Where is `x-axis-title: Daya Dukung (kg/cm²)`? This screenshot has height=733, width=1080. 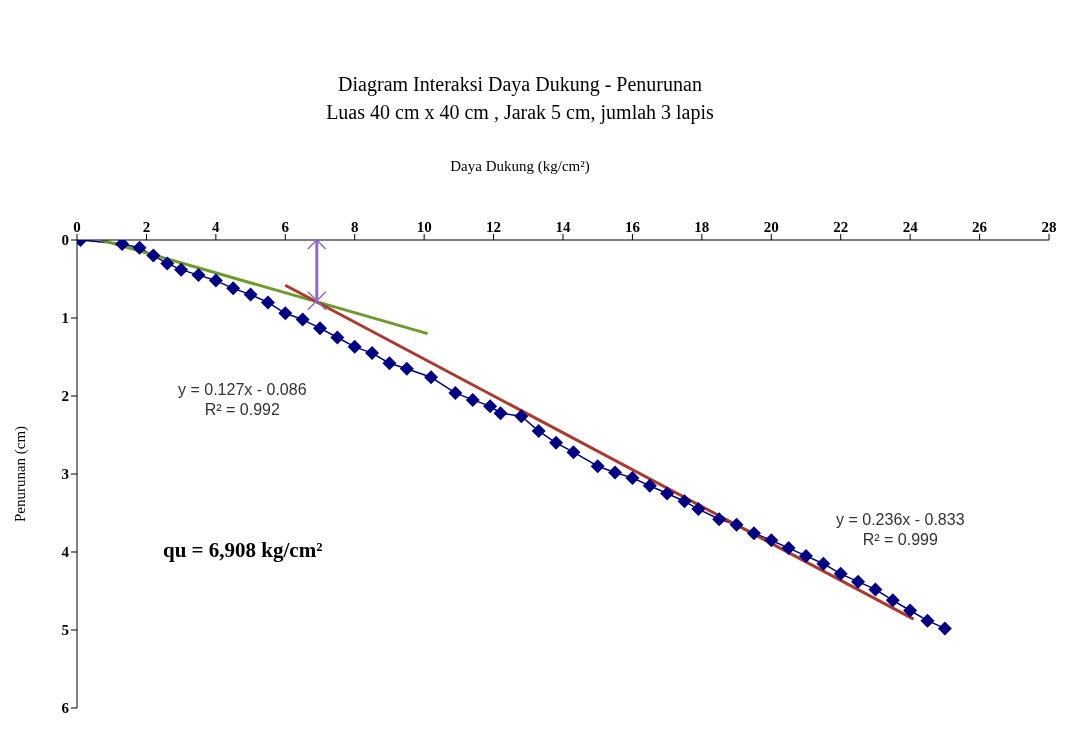
x-axis-title: Daya Dukung (kg/cm²) is located at coordinates (520, 166).